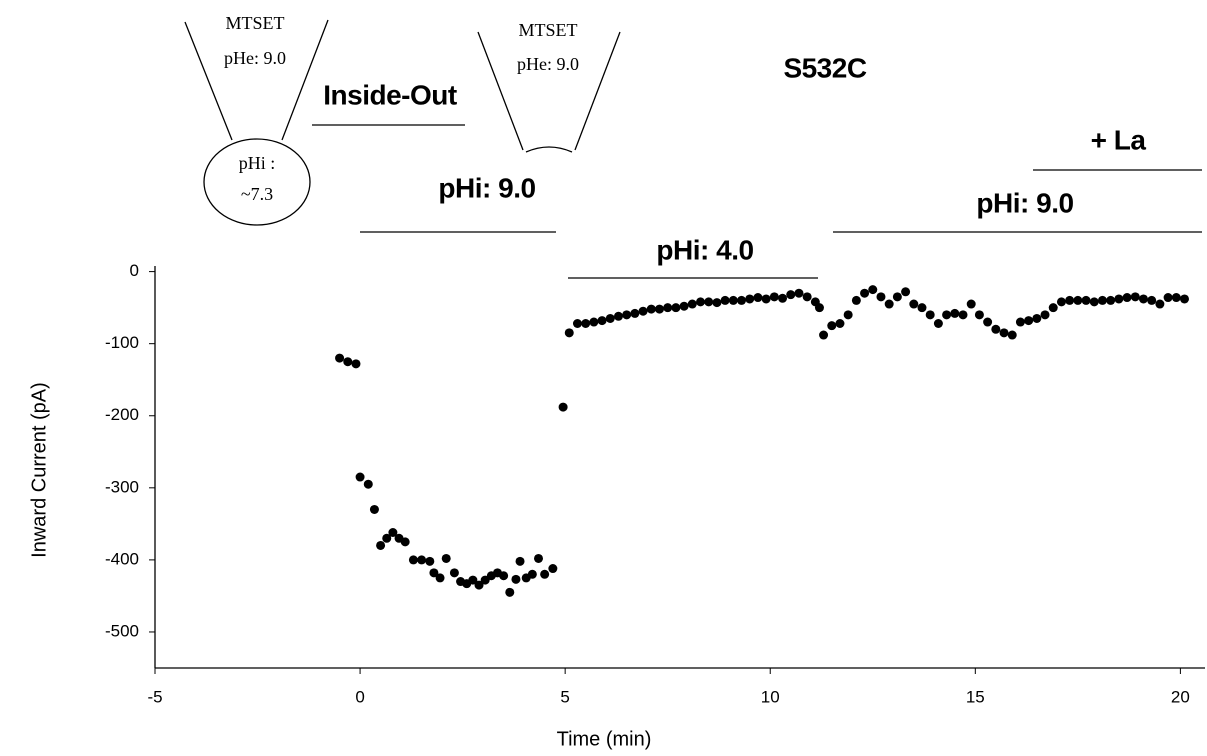  I want to click on annotation: pHi: 4.0, so click(704, 249).